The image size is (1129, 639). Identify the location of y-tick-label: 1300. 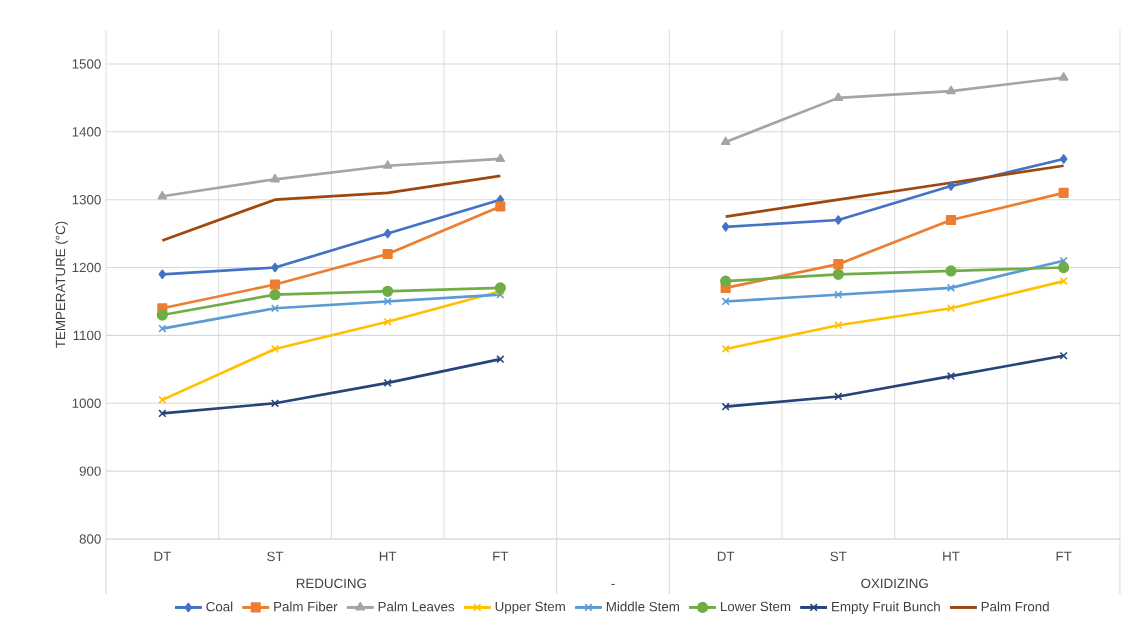
(86, 199).